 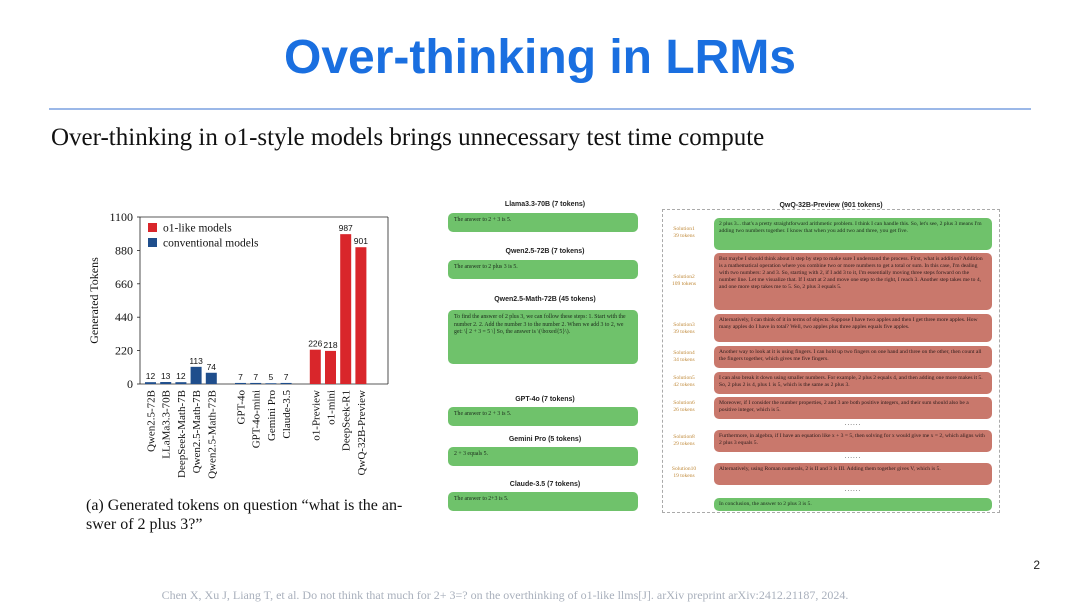 I want to click on solution-tokens: 29 tokens, so click(x=684, y=443).